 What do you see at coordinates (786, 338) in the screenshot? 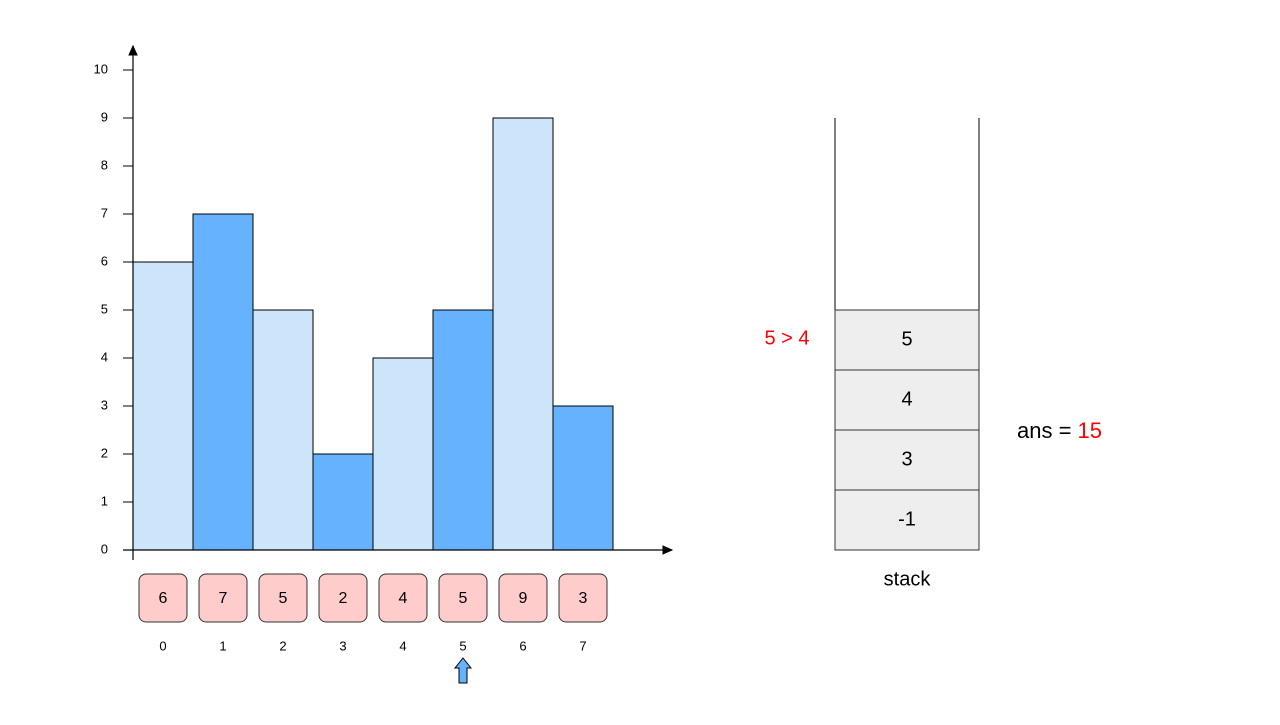
I see `comparison: 5 > 4` at bounding box center [786, 338].